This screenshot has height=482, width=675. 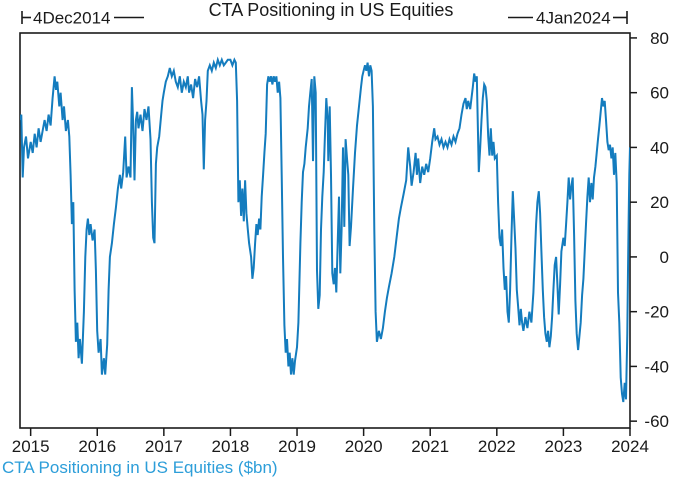 I want to click on start-date-label: 4Dec2014, so click(x=72, y=18).